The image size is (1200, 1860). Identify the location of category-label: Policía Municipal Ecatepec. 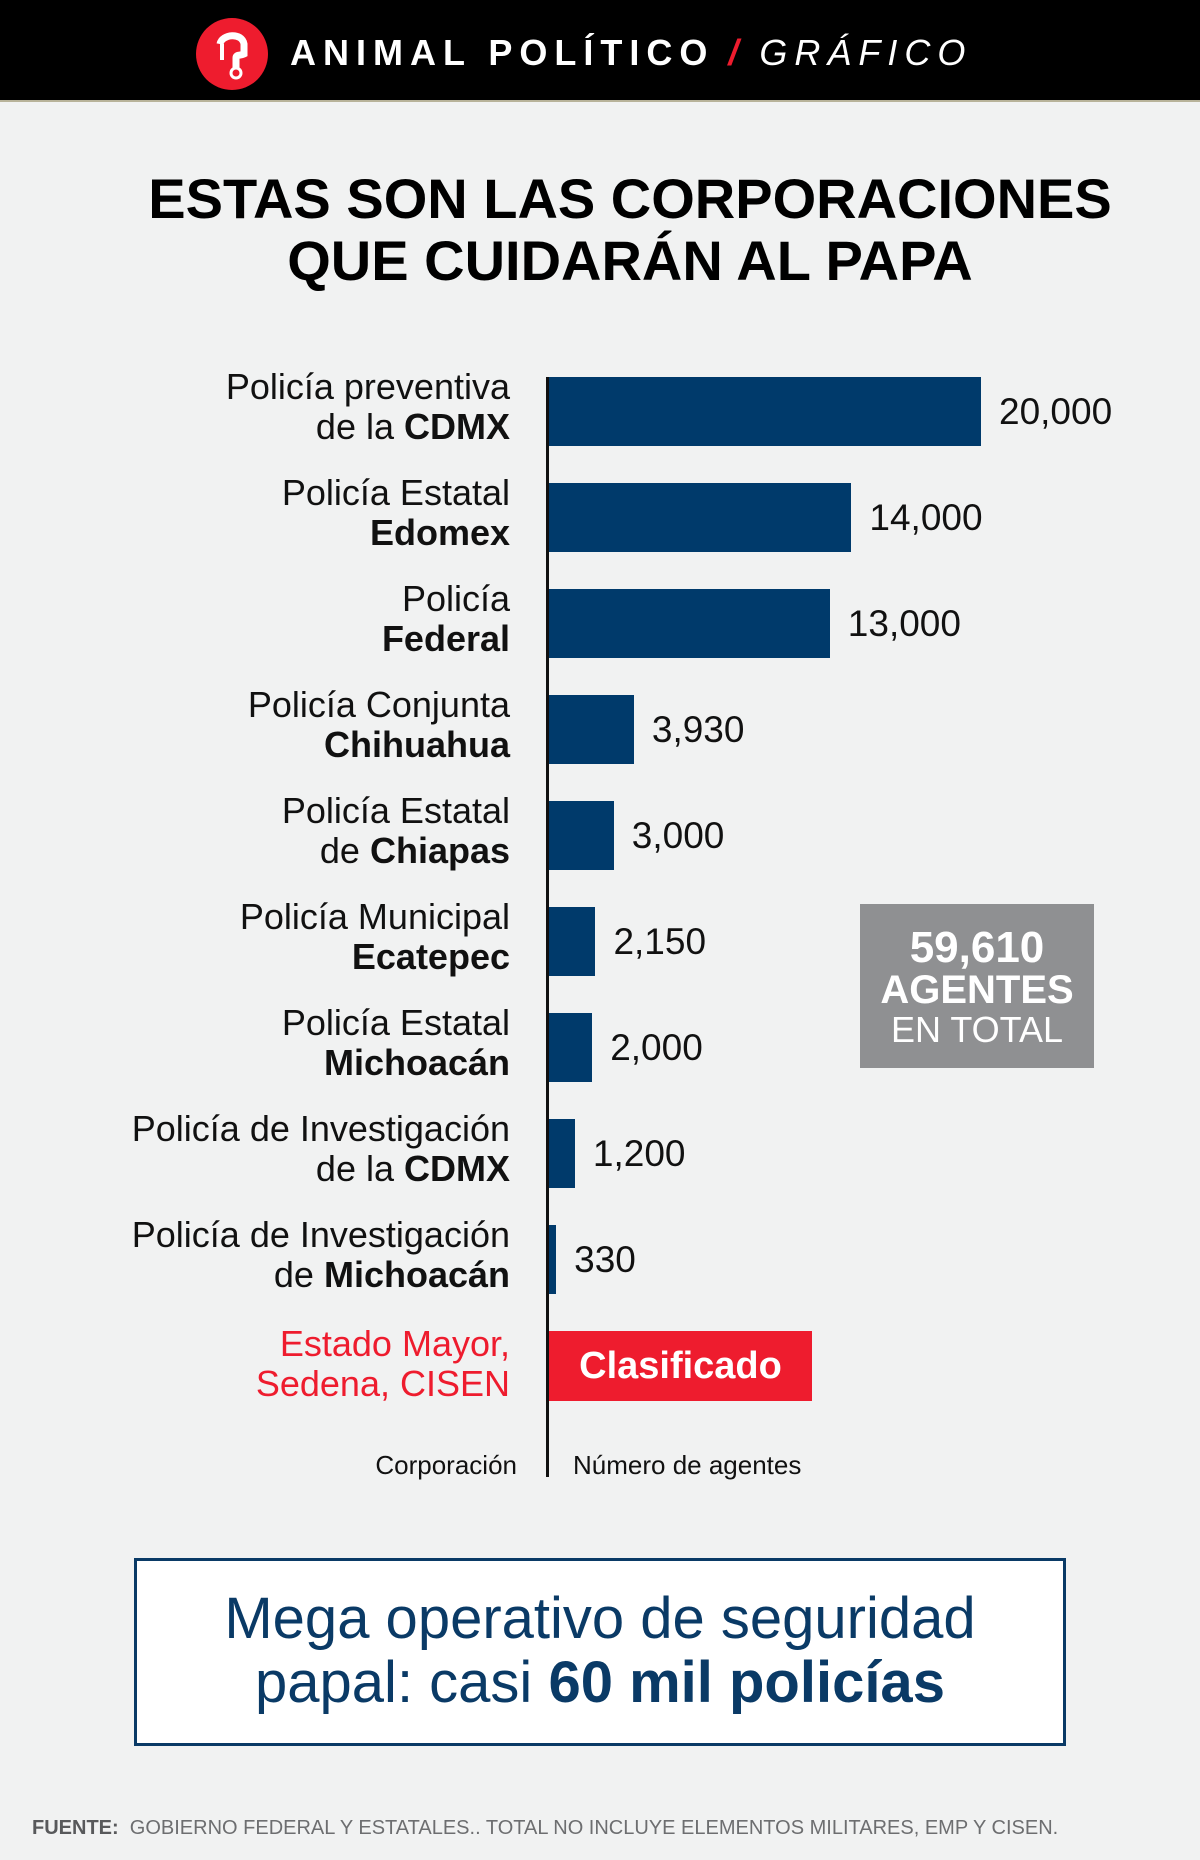
(260, 937).